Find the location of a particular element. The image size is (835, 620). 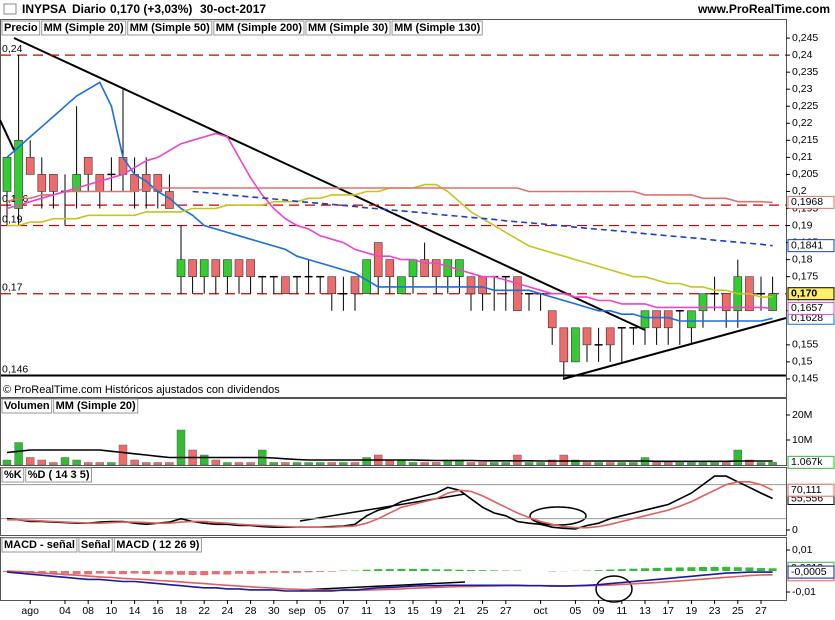

y-tick-label: 0,235 is located at coordinates (805, 72).